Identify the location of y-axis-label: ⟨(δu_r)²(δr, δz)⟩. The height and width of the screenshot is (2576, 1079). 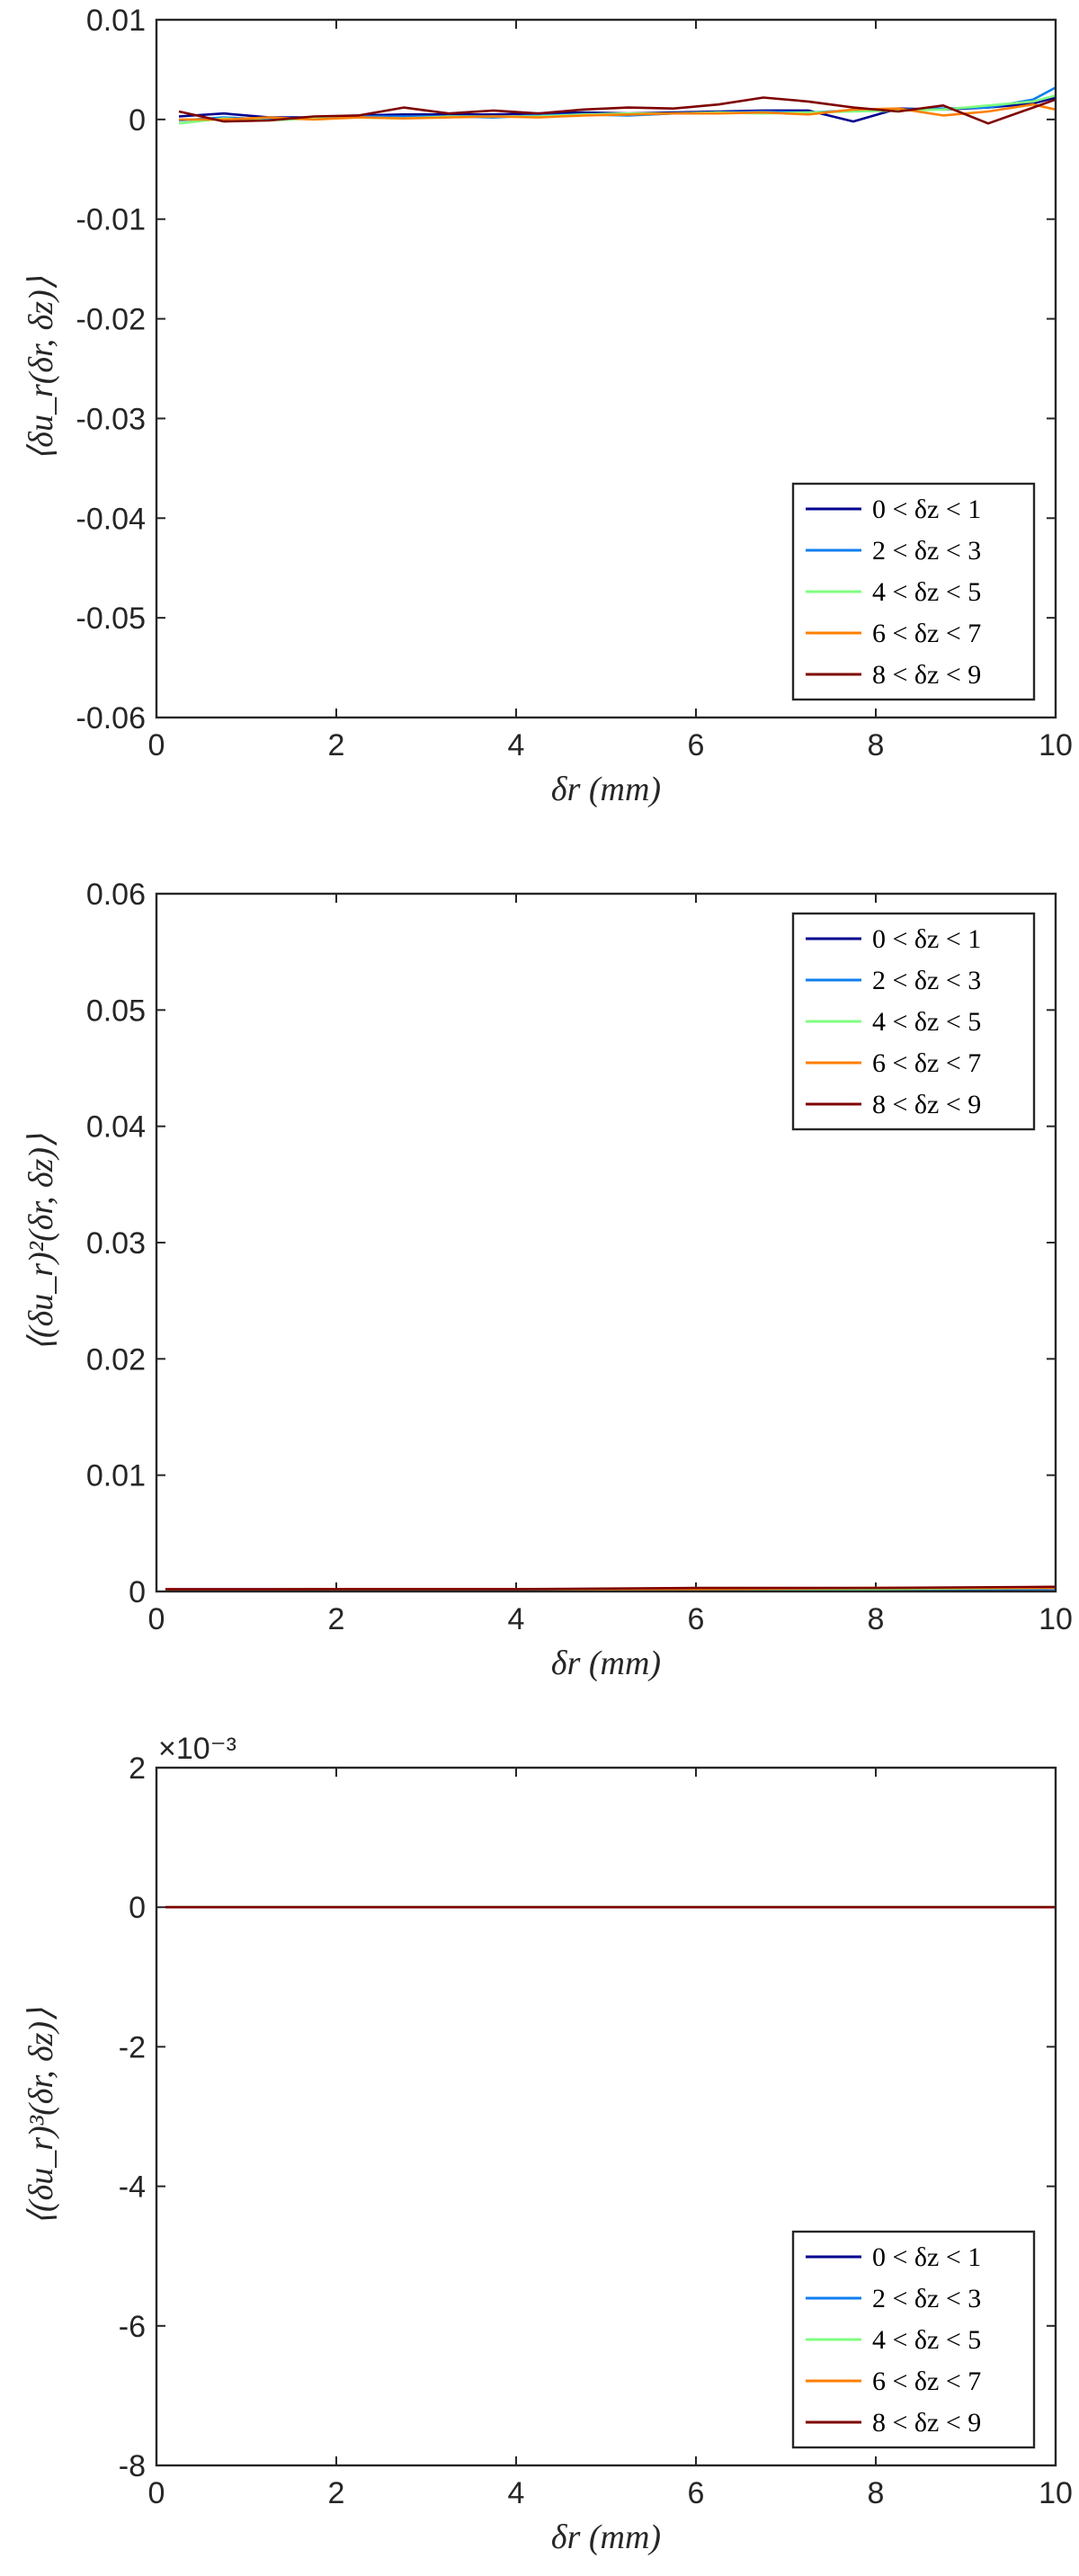
(41, 1243).